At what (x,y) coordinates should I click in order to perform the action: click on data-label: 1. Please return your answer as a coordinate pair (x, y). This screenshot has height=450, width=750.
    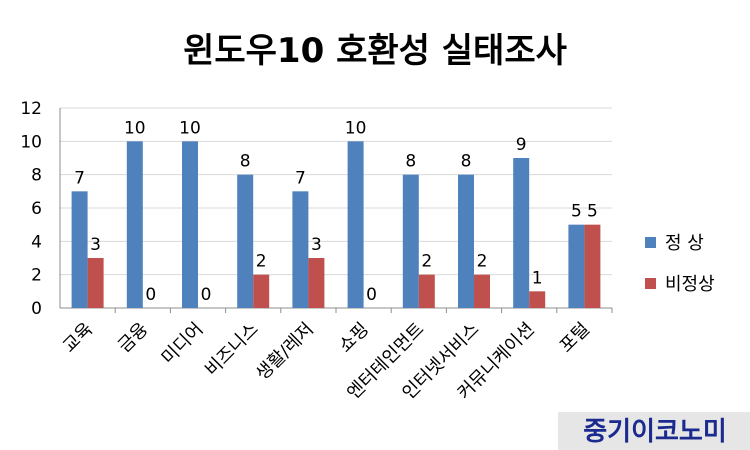
    Looking at the image, I should click on (537, 278).